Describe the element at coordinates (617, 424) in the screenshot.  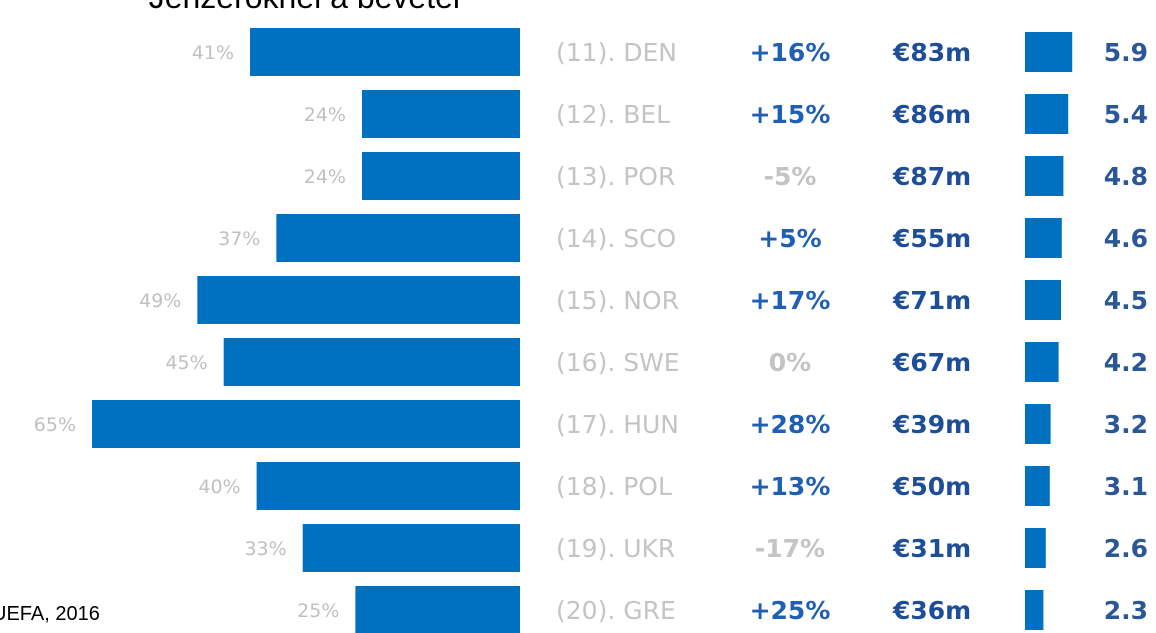
I see `country-label: (17). HUN` at that location.